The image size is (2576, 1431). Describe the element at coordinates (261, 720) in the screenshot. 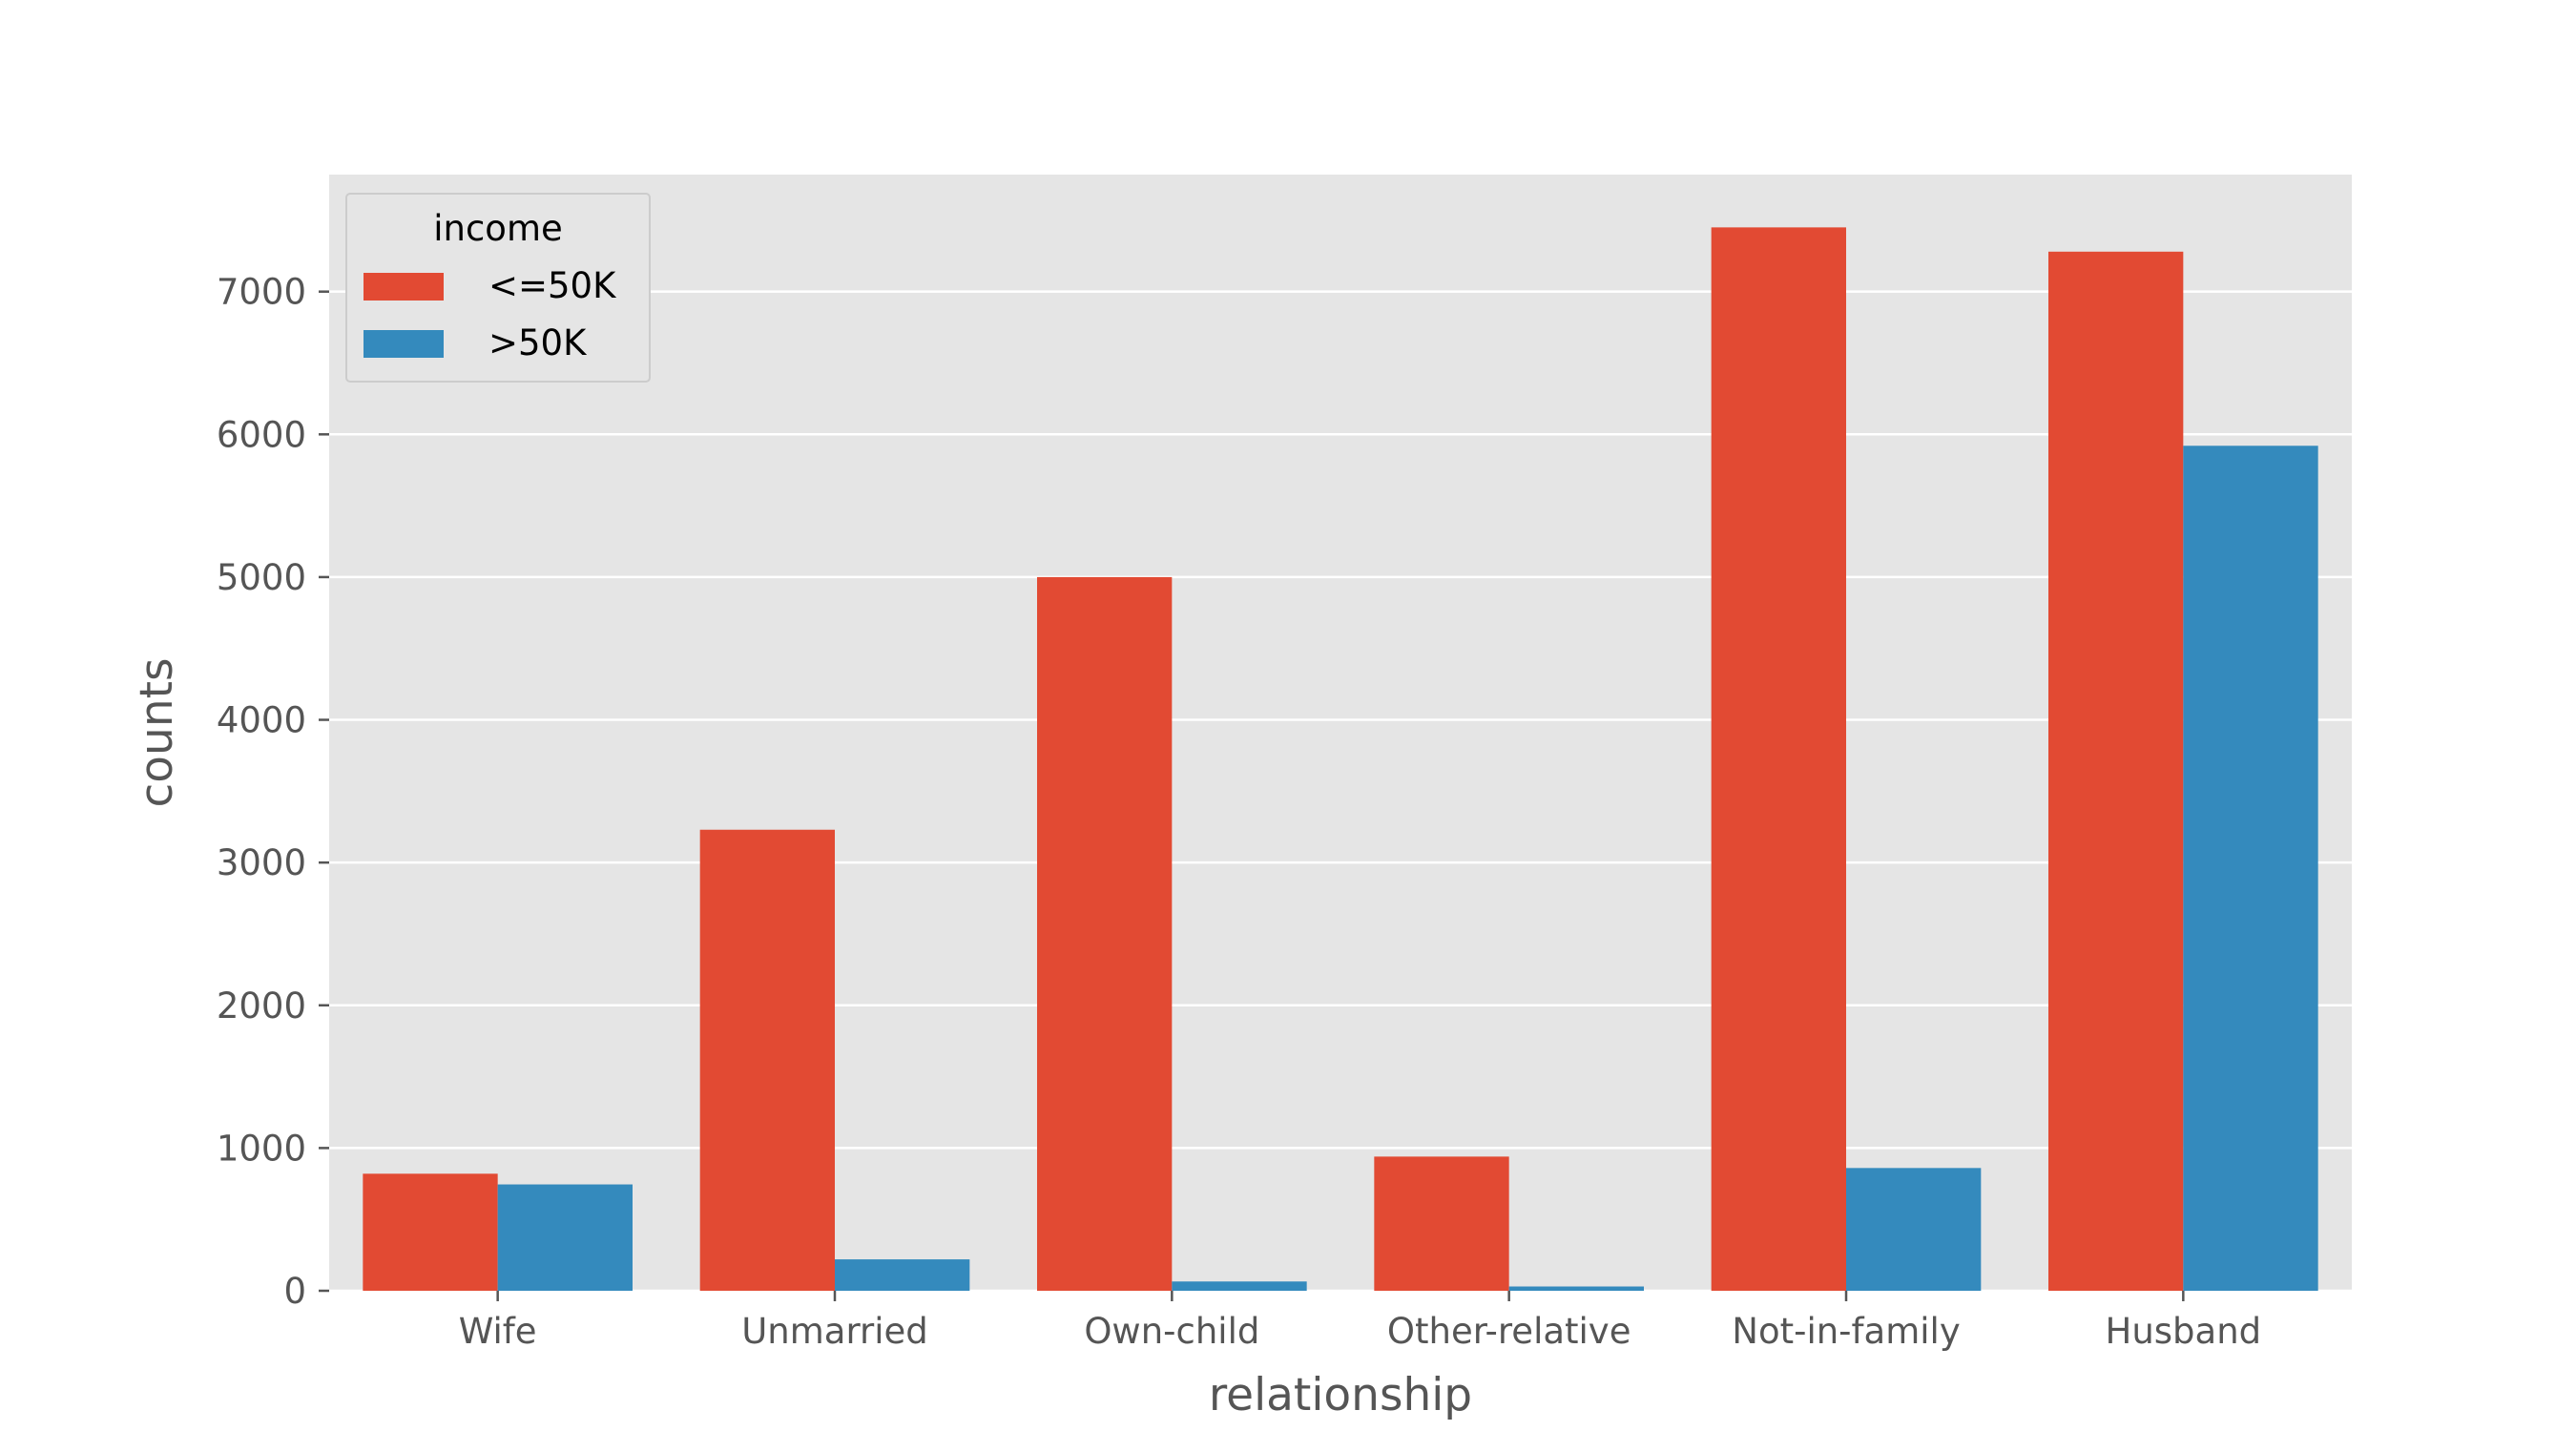

I see `y-tick-label: 4000` at that location.